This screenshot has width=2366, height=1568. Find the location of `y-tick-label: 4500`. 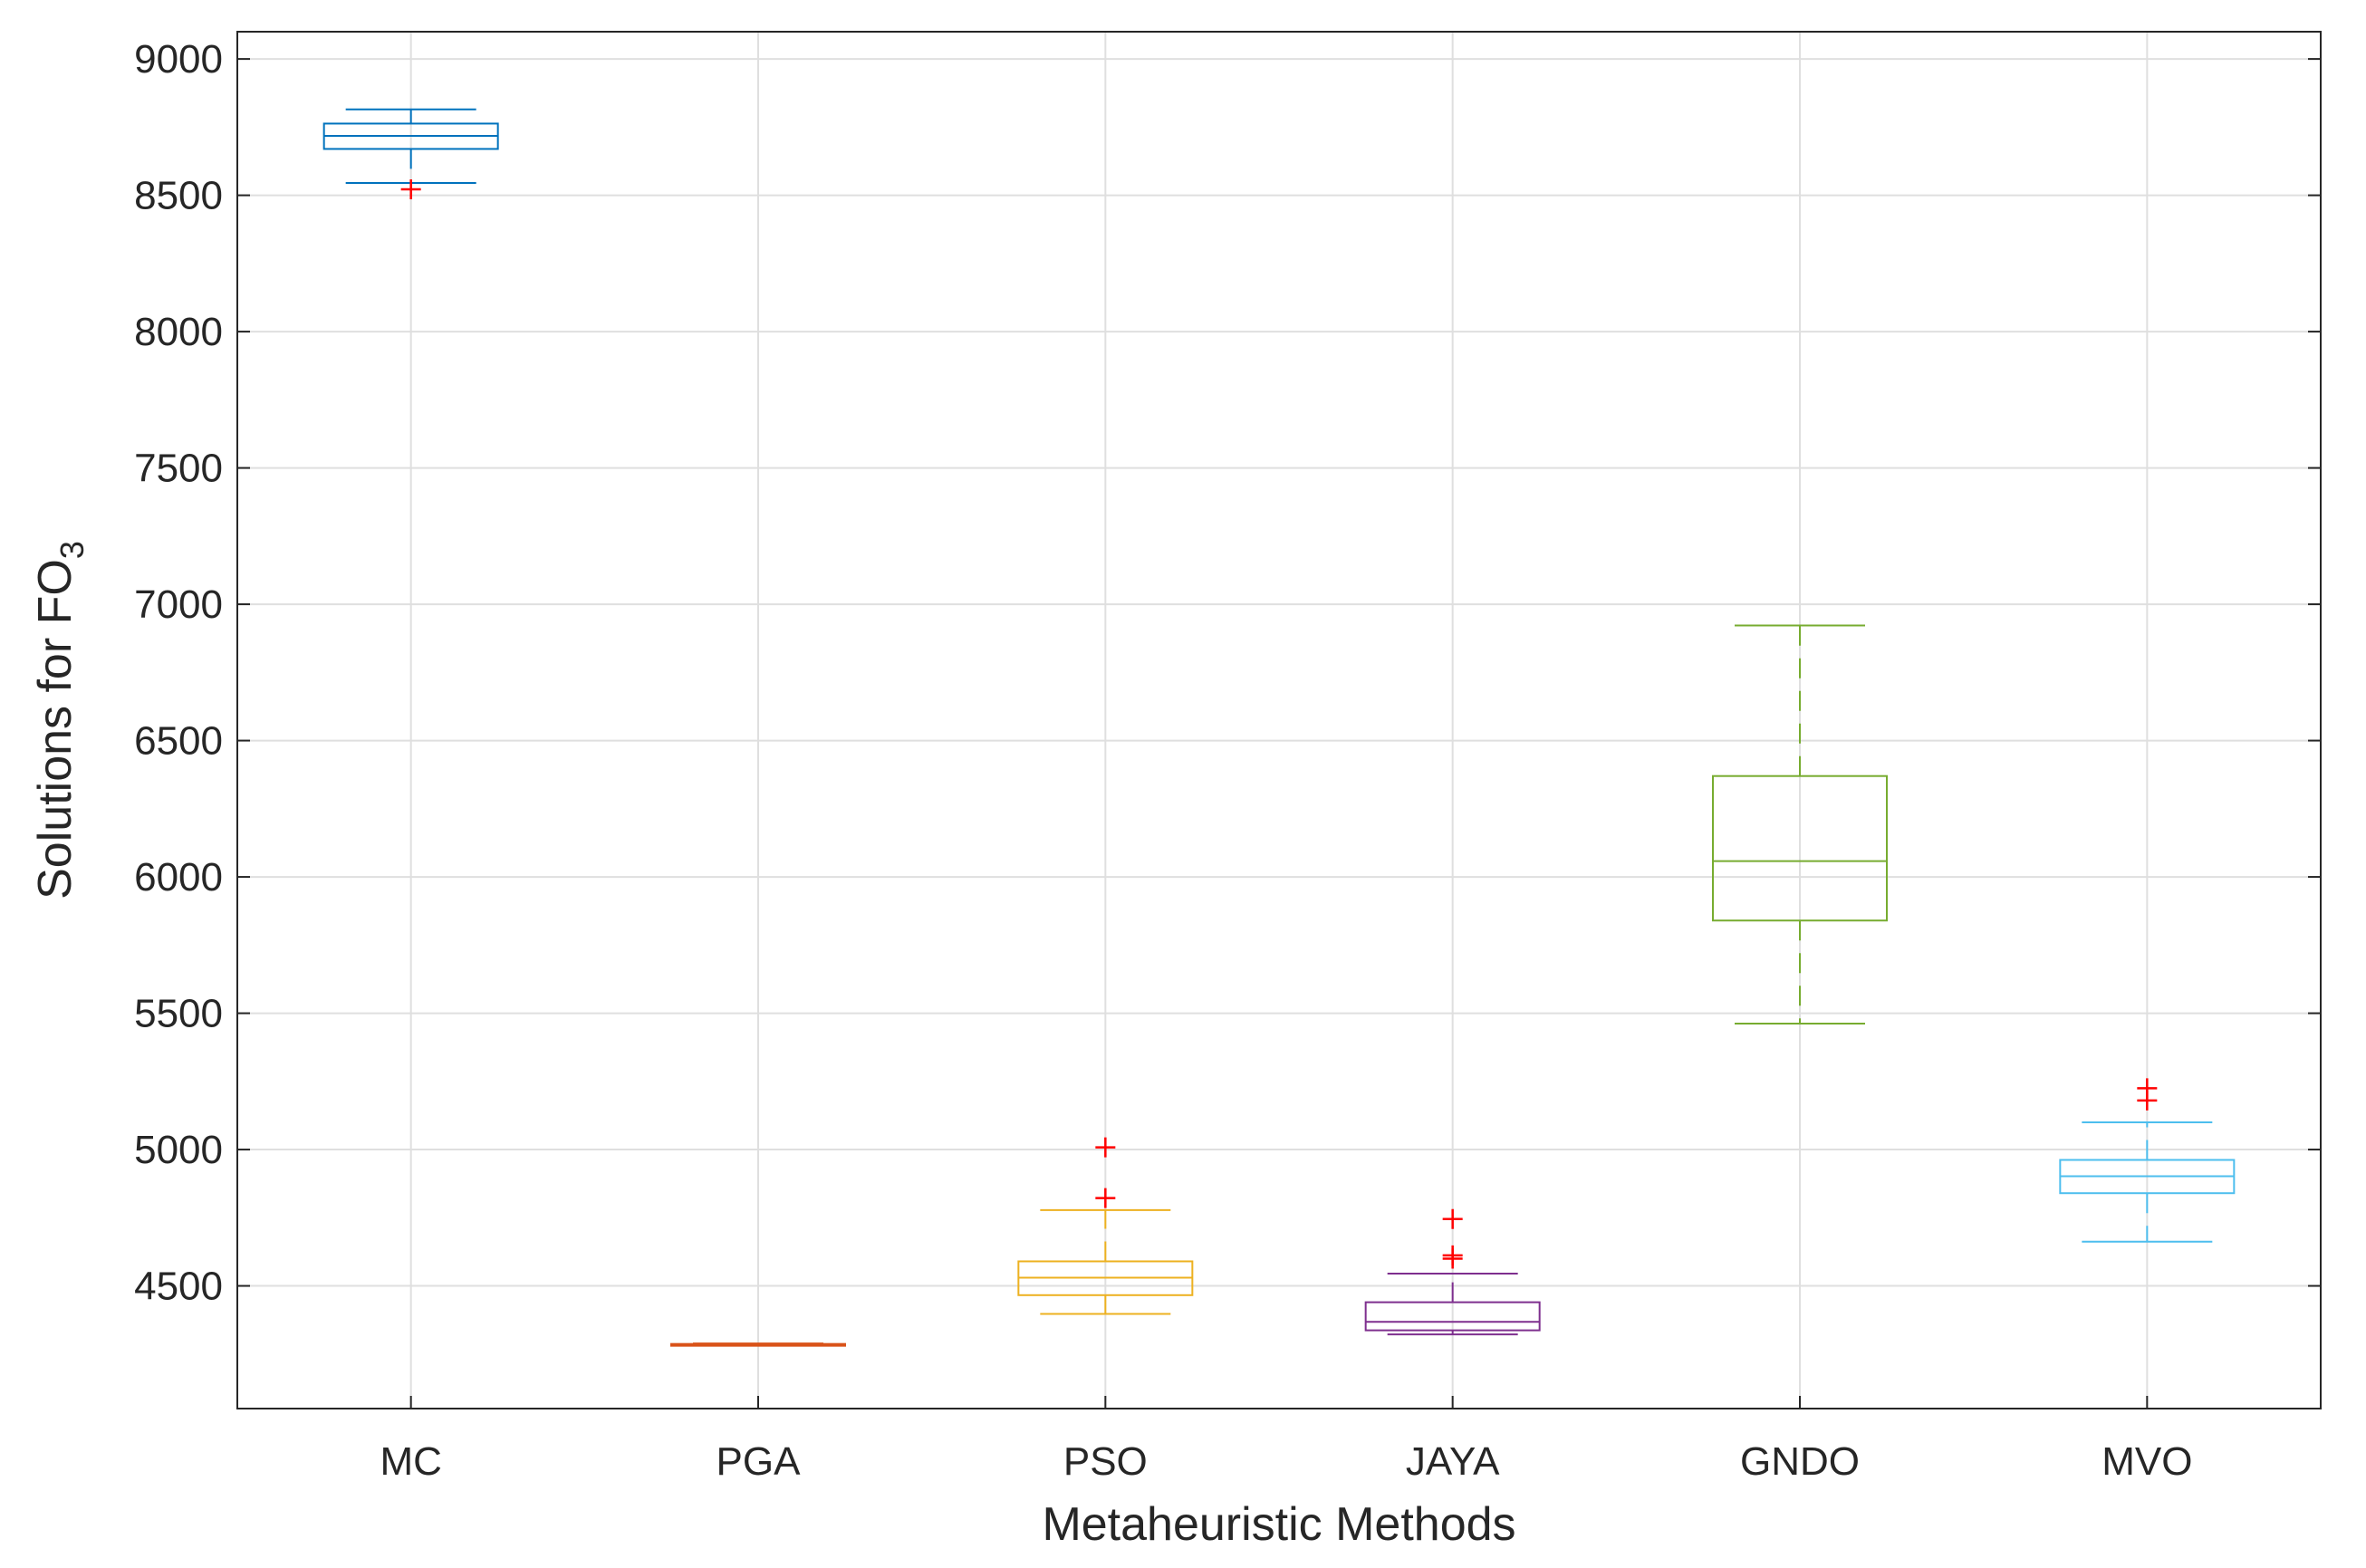

y-tick-label: 4500 is located at coordinates (178, 1287).